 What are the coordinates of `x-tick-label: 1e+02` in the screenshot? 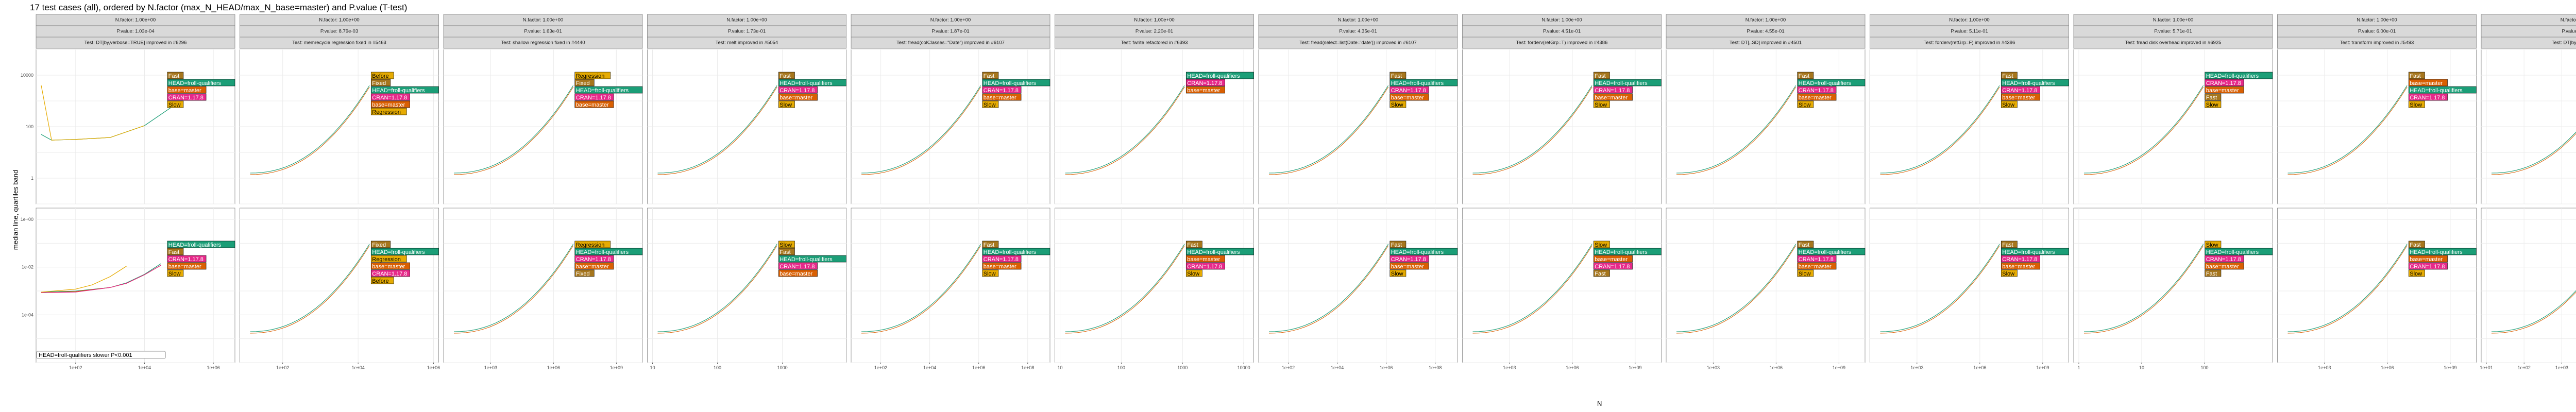 It's located at (282, 367).